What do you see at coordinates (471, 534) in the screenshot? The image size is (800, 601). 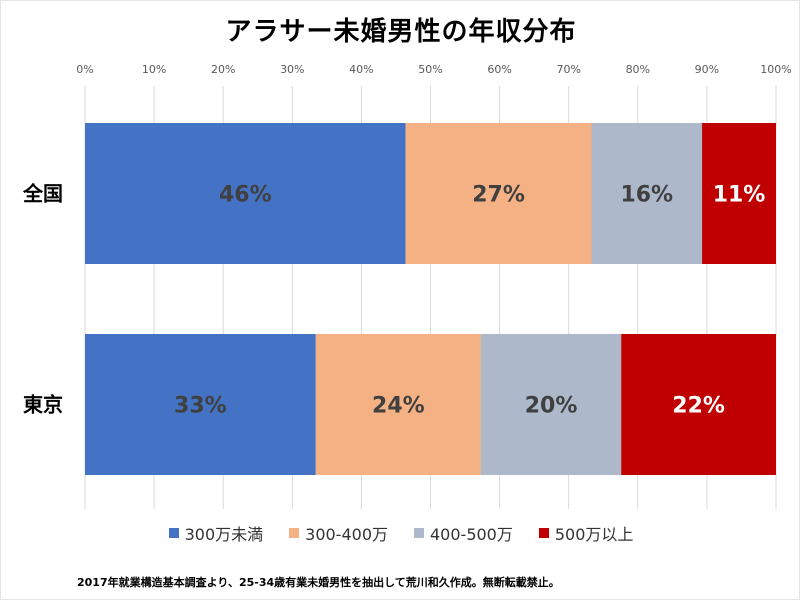 I see `legend-label: 400-500万` at bounding box center [471, 534].